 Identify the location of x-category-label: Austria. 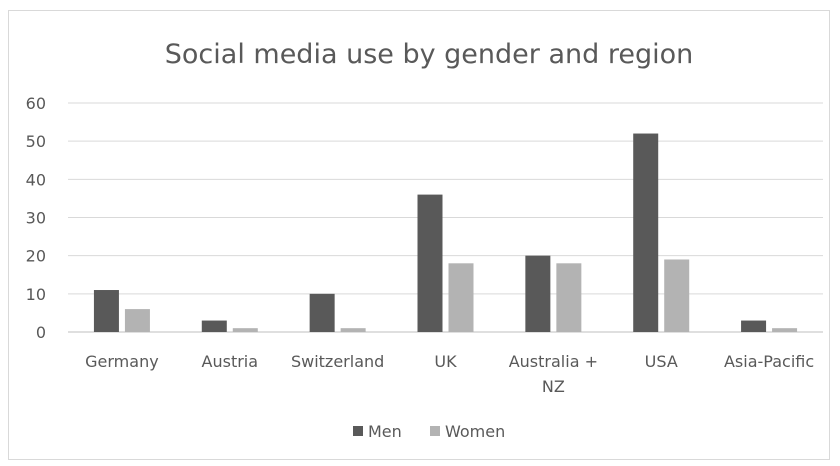
(230, 361).